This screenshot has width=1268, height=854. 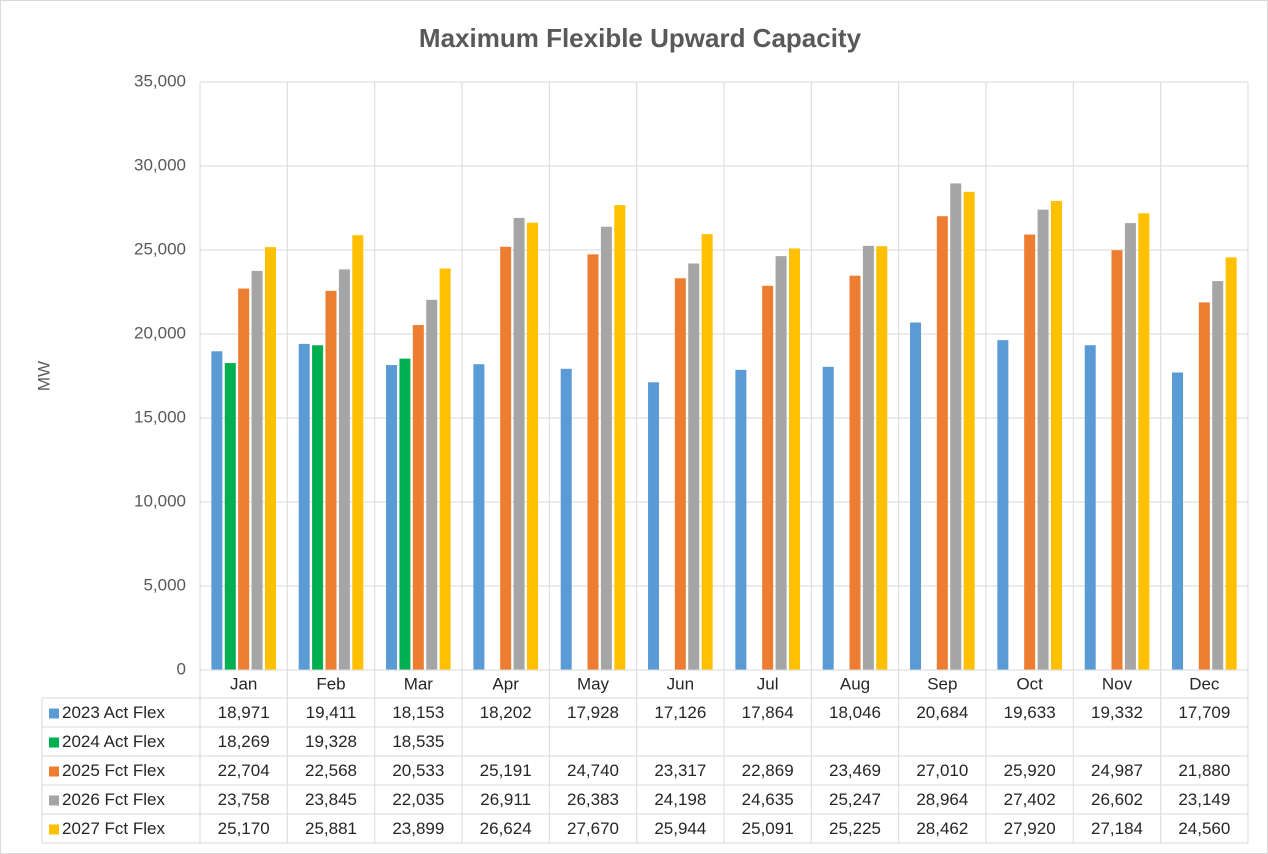 I want to click on table-value: 19,328, so click(x=331, y=741).